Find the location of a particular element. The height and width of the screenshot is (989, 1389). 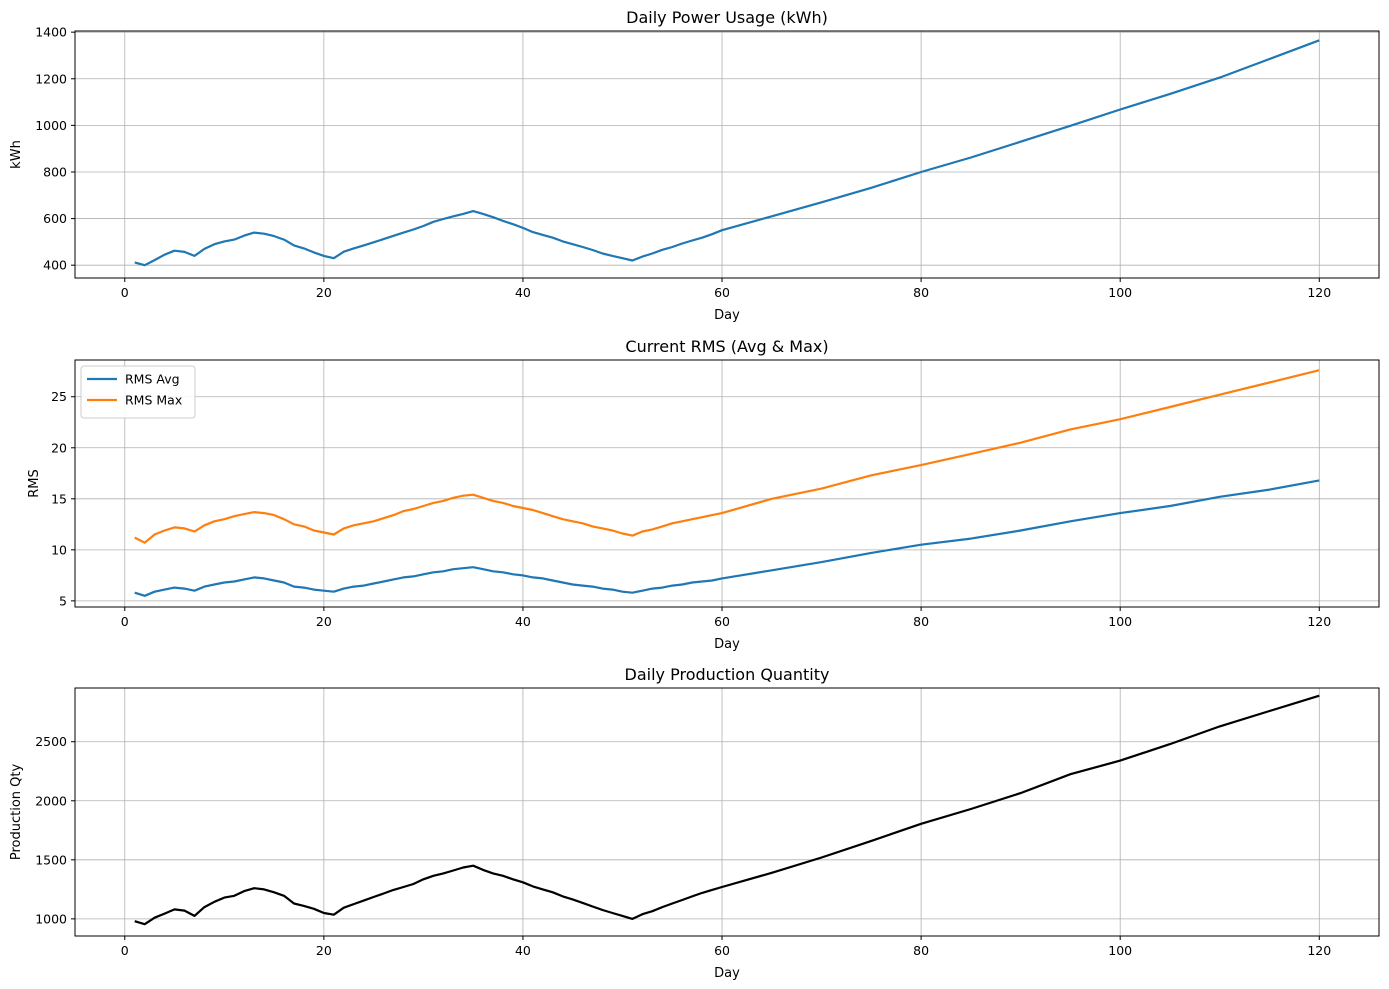

y-tick-label: 10 is located at coordinates (59, 549).